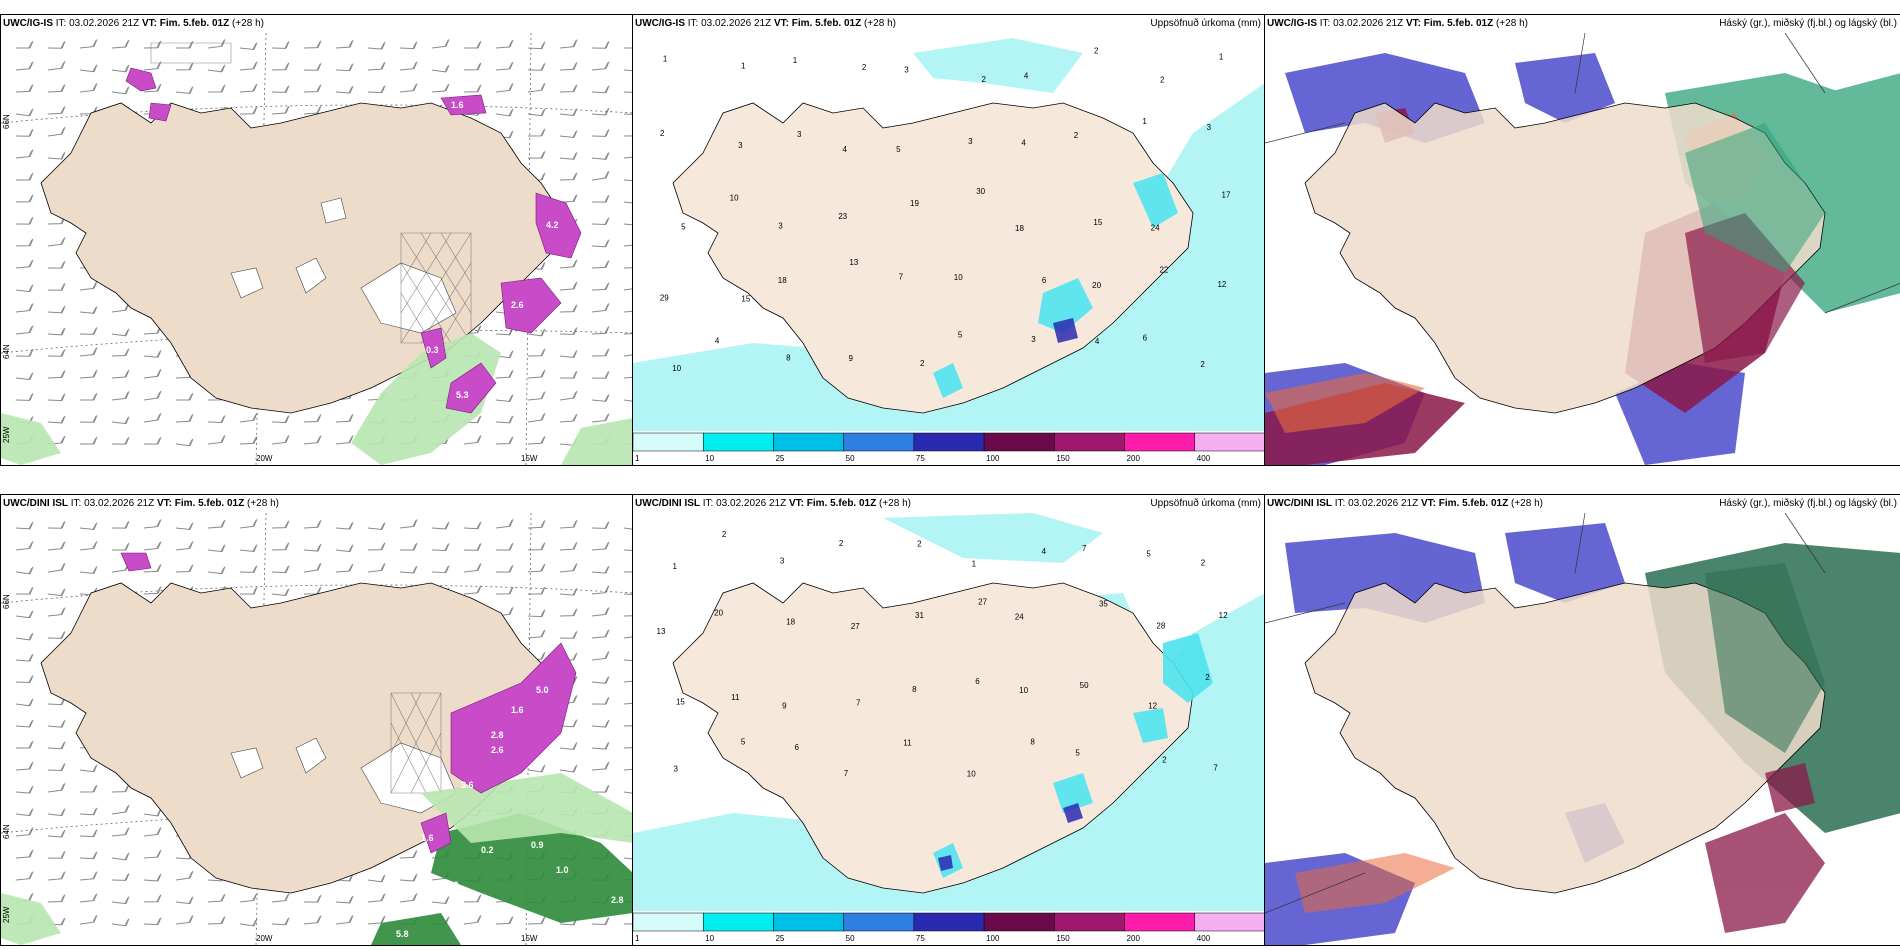 The image size is (1900, 950). I want to click on precip-medium-area, so click(1073, 755).